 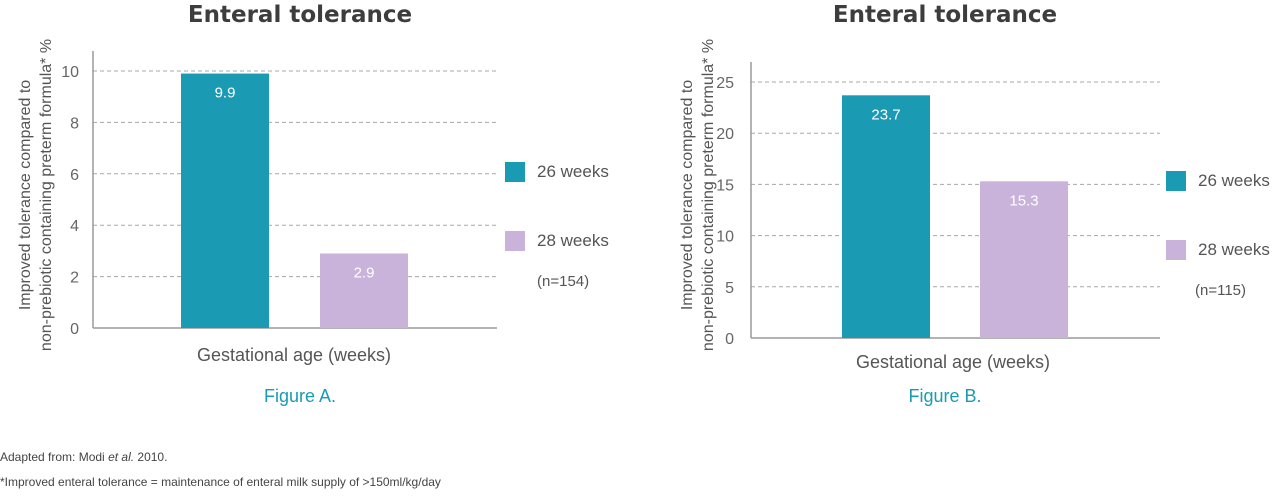 What do you see at coordinates (725, 185) in the screenshot?
I see `y-tick-label: 15` at bounding box center [725, 185].